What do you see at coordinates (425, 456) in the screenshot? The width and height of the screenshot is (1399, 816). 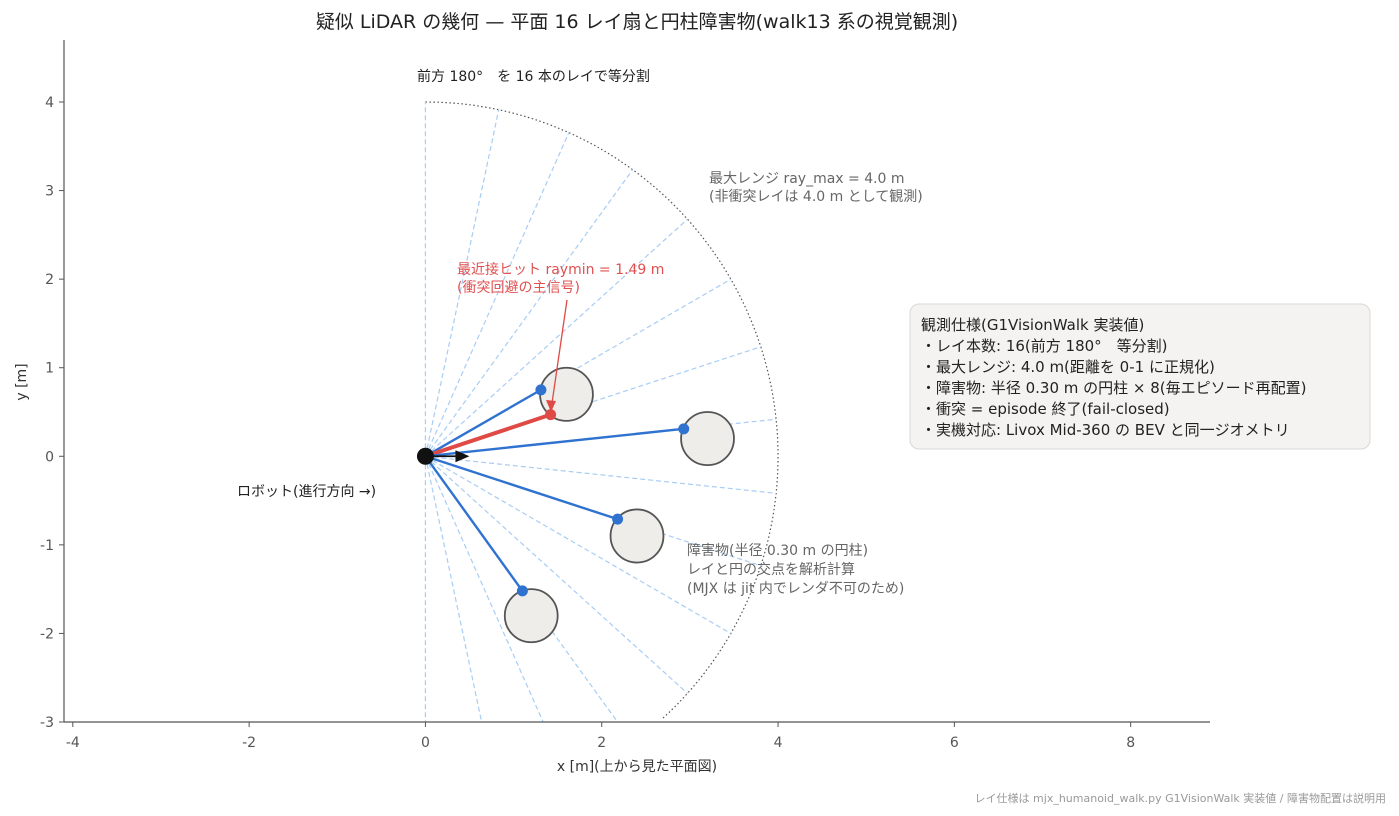 I see `robot-marker` at bounding box center [425, 456].